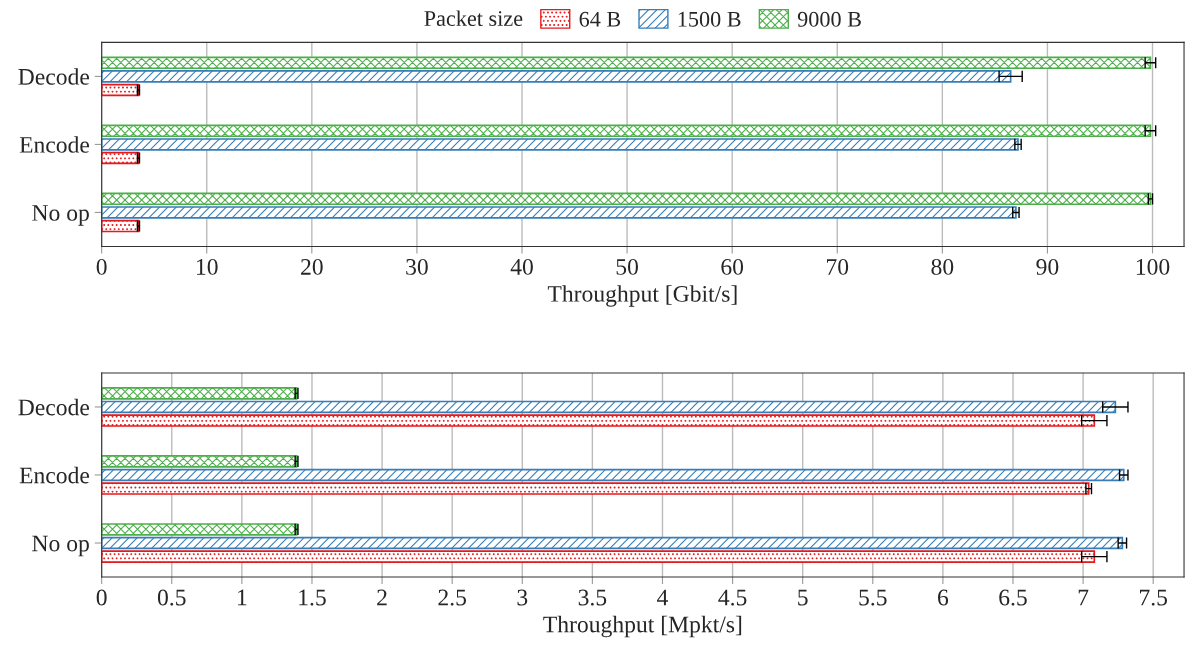 The height and width of the screenshot is (652, 1196). Describe the element at coordinates (627, 266) in the screenshot. I see `x-tick-label: 50` at that location.